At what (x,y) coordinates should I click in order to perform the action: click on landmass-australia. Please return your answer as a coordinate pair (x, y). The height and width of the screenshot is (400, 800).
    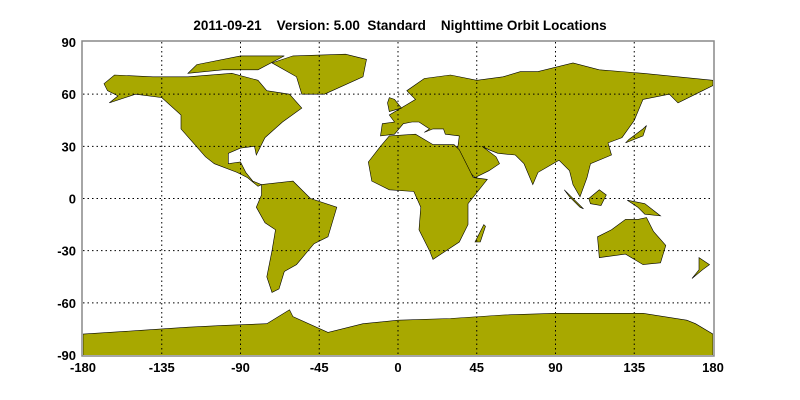
    Looking at the image, I should click on (632, 241).